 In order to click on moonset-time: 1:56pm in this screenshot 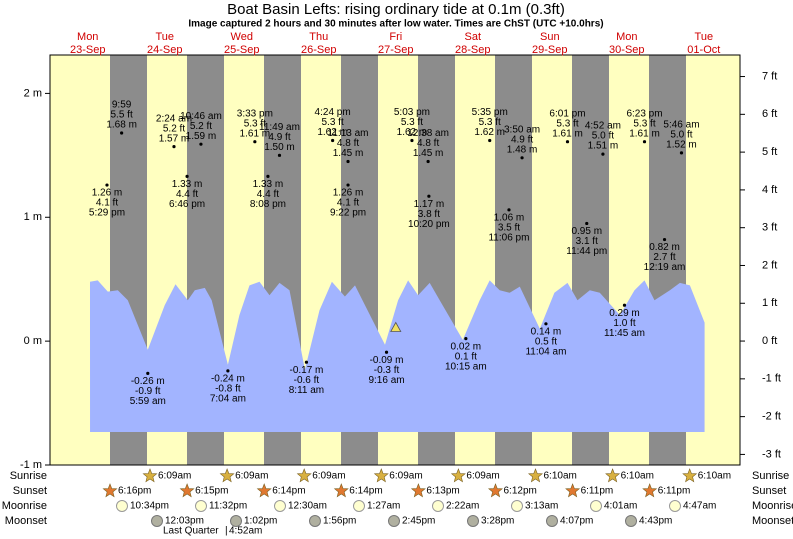, I will do `click(339, 521)`.